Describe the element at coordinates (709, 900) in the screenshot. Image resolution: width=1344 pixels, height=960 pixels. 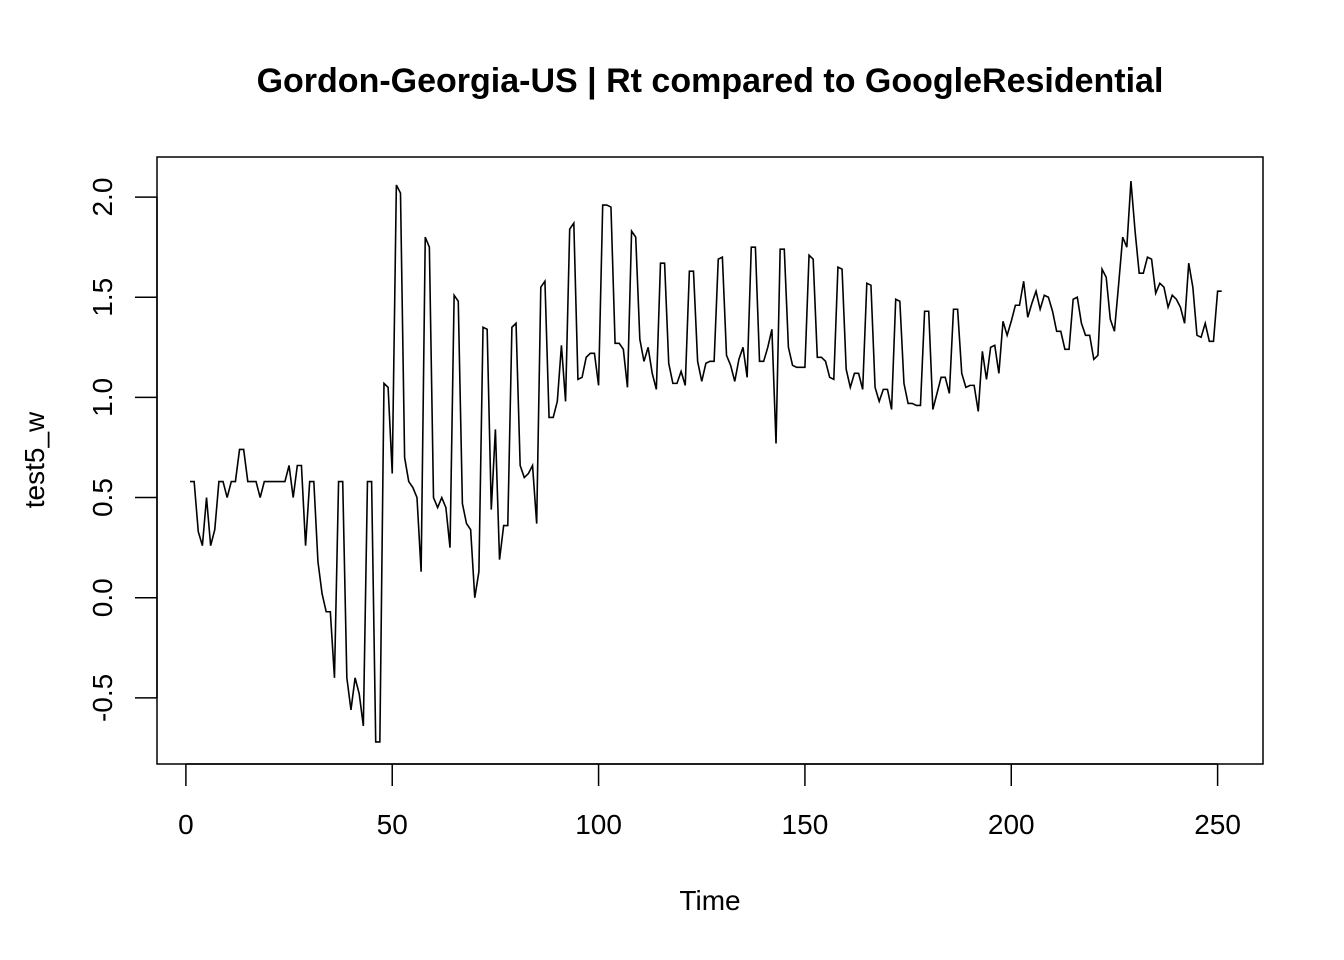
I see `x-axis-label: Time` at that location.